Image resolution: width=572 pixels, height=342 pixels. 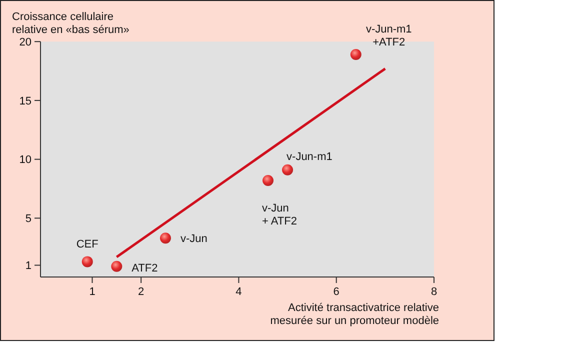 I want to click on y-tick-label: 10, so click(x=25, y=160).